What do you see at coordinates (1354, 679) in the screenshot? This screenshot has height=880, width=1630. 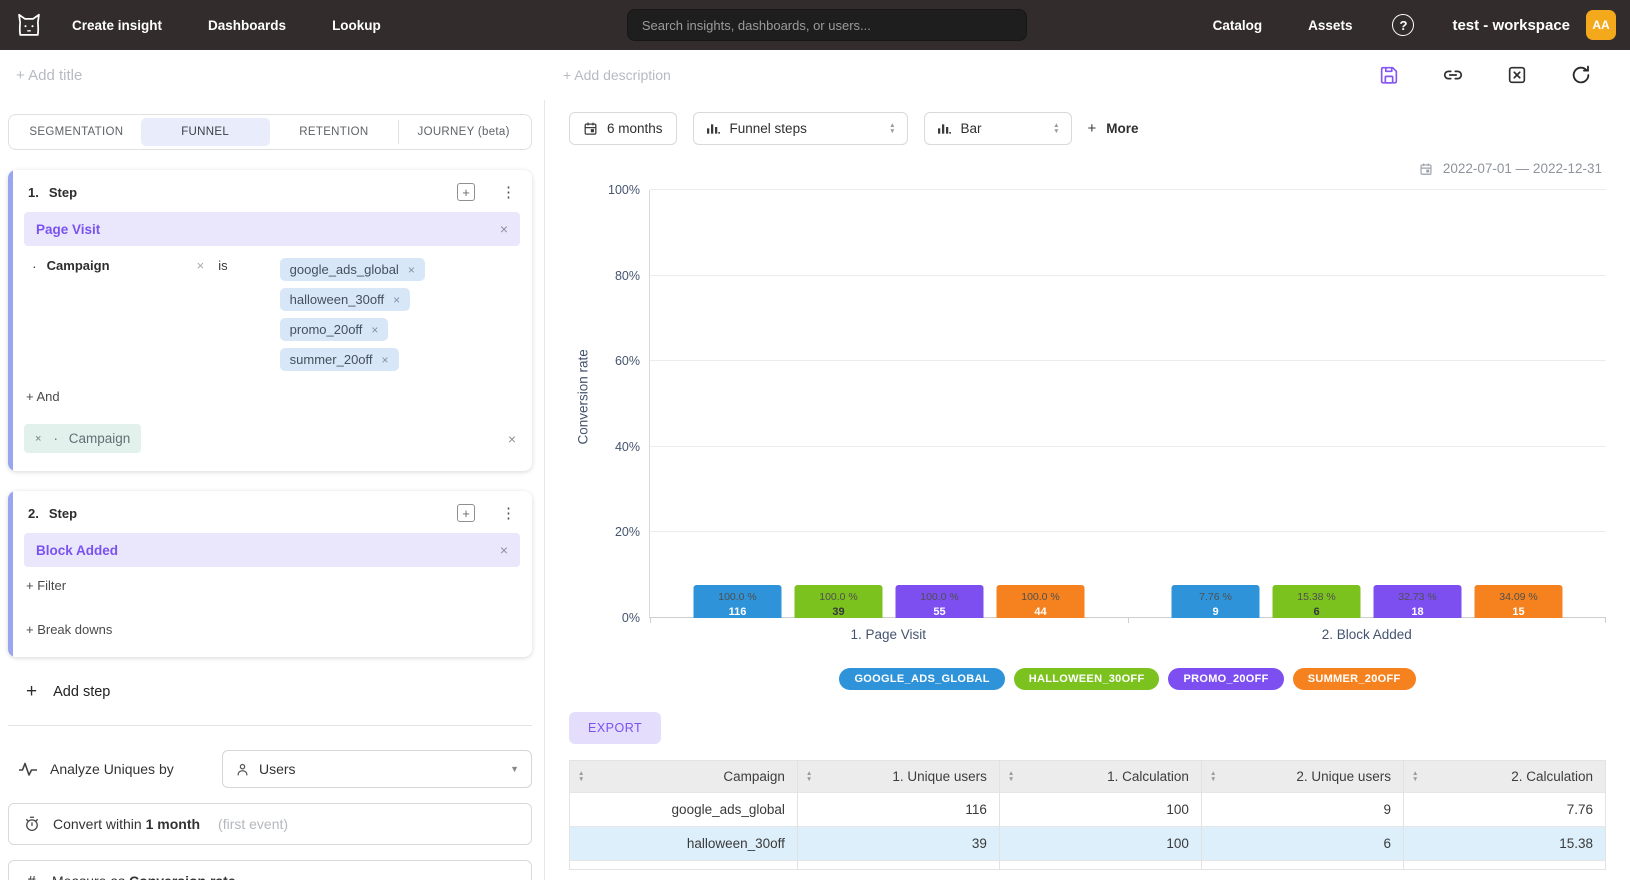 I see `legend-item-summer-20off: SUMMER_20OFF` at bounding box center [1354, 679].